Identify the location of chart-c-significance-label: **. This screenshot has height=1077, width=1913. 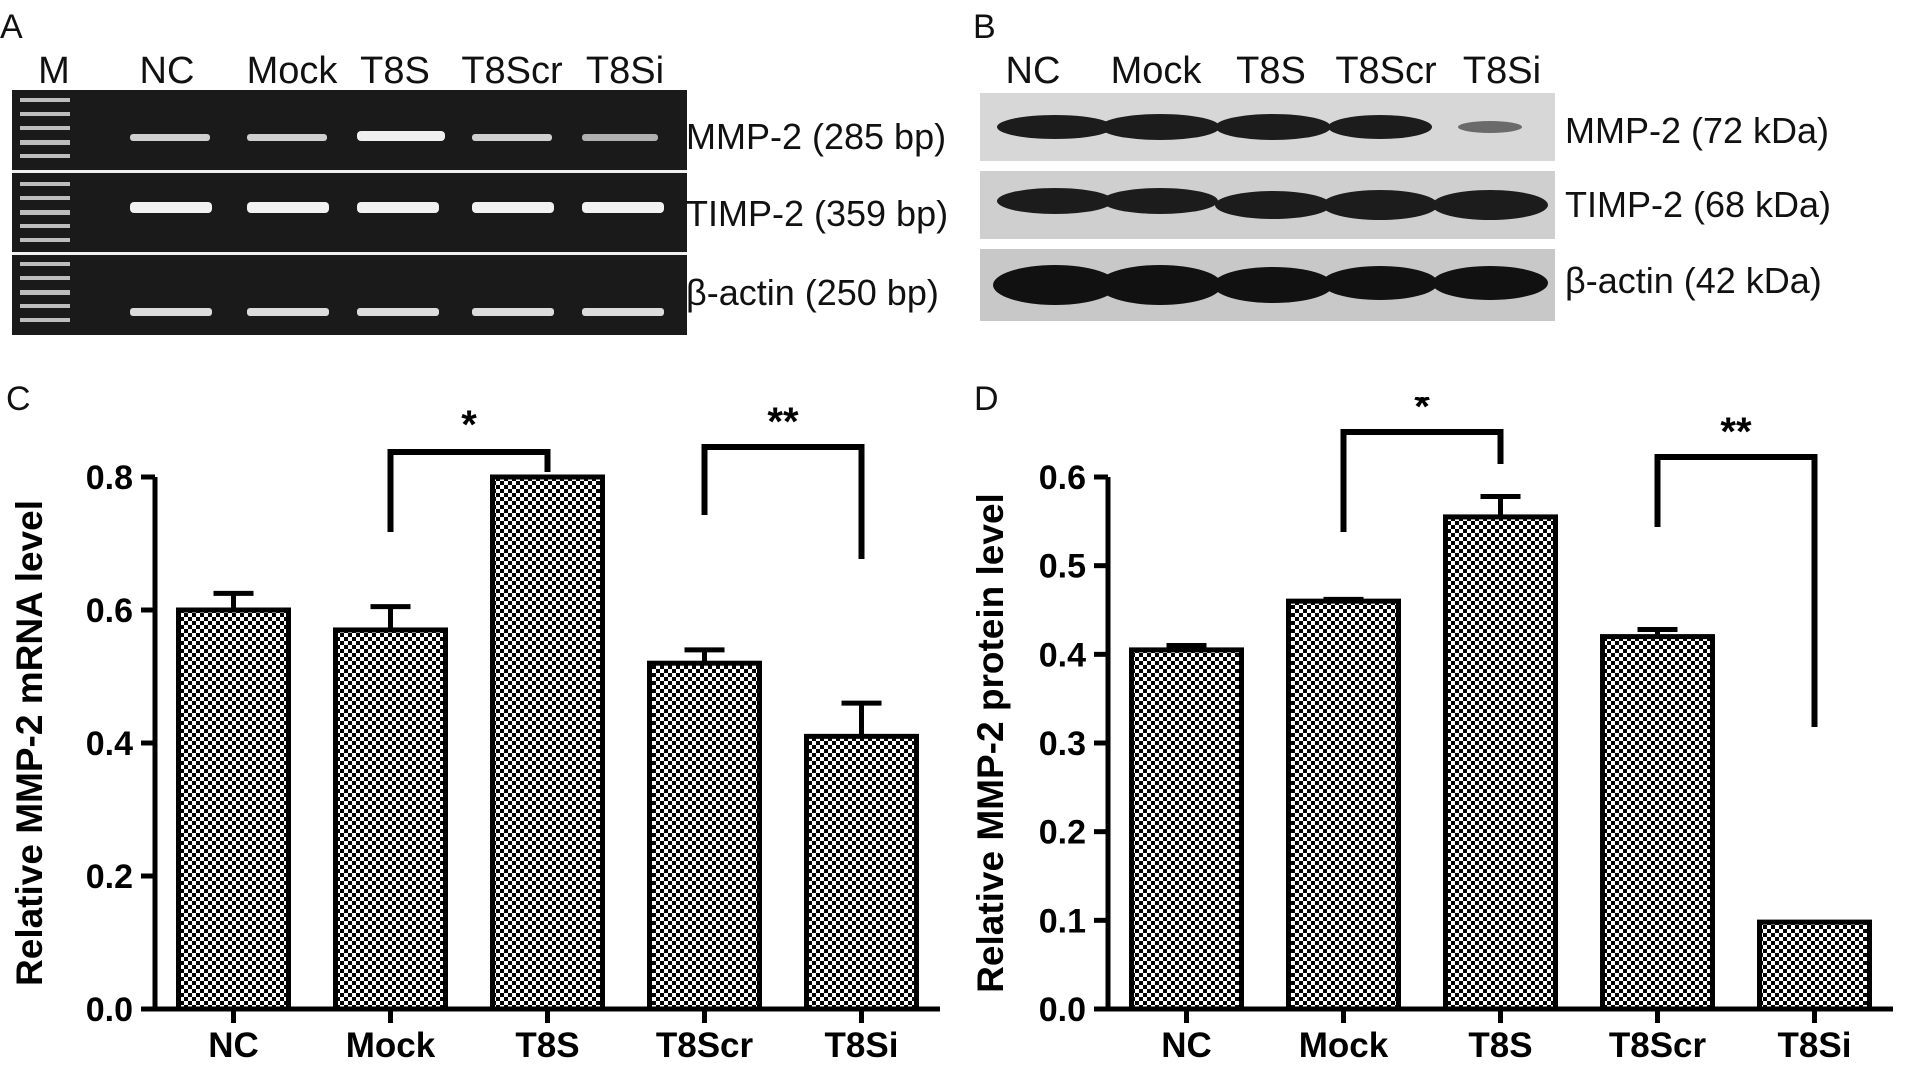
(783, 422).